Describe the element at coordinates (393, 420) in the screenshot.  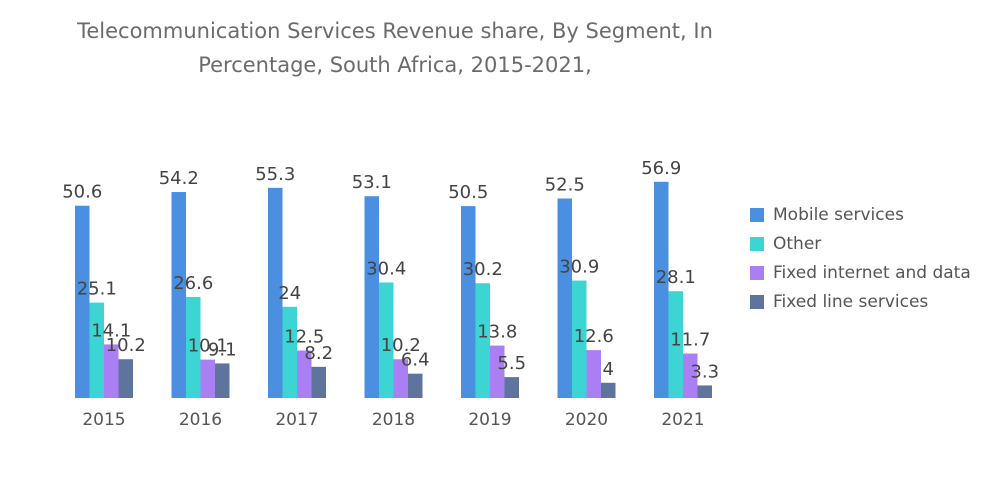
I see `x-tick-label-2018: 2018` at that location.